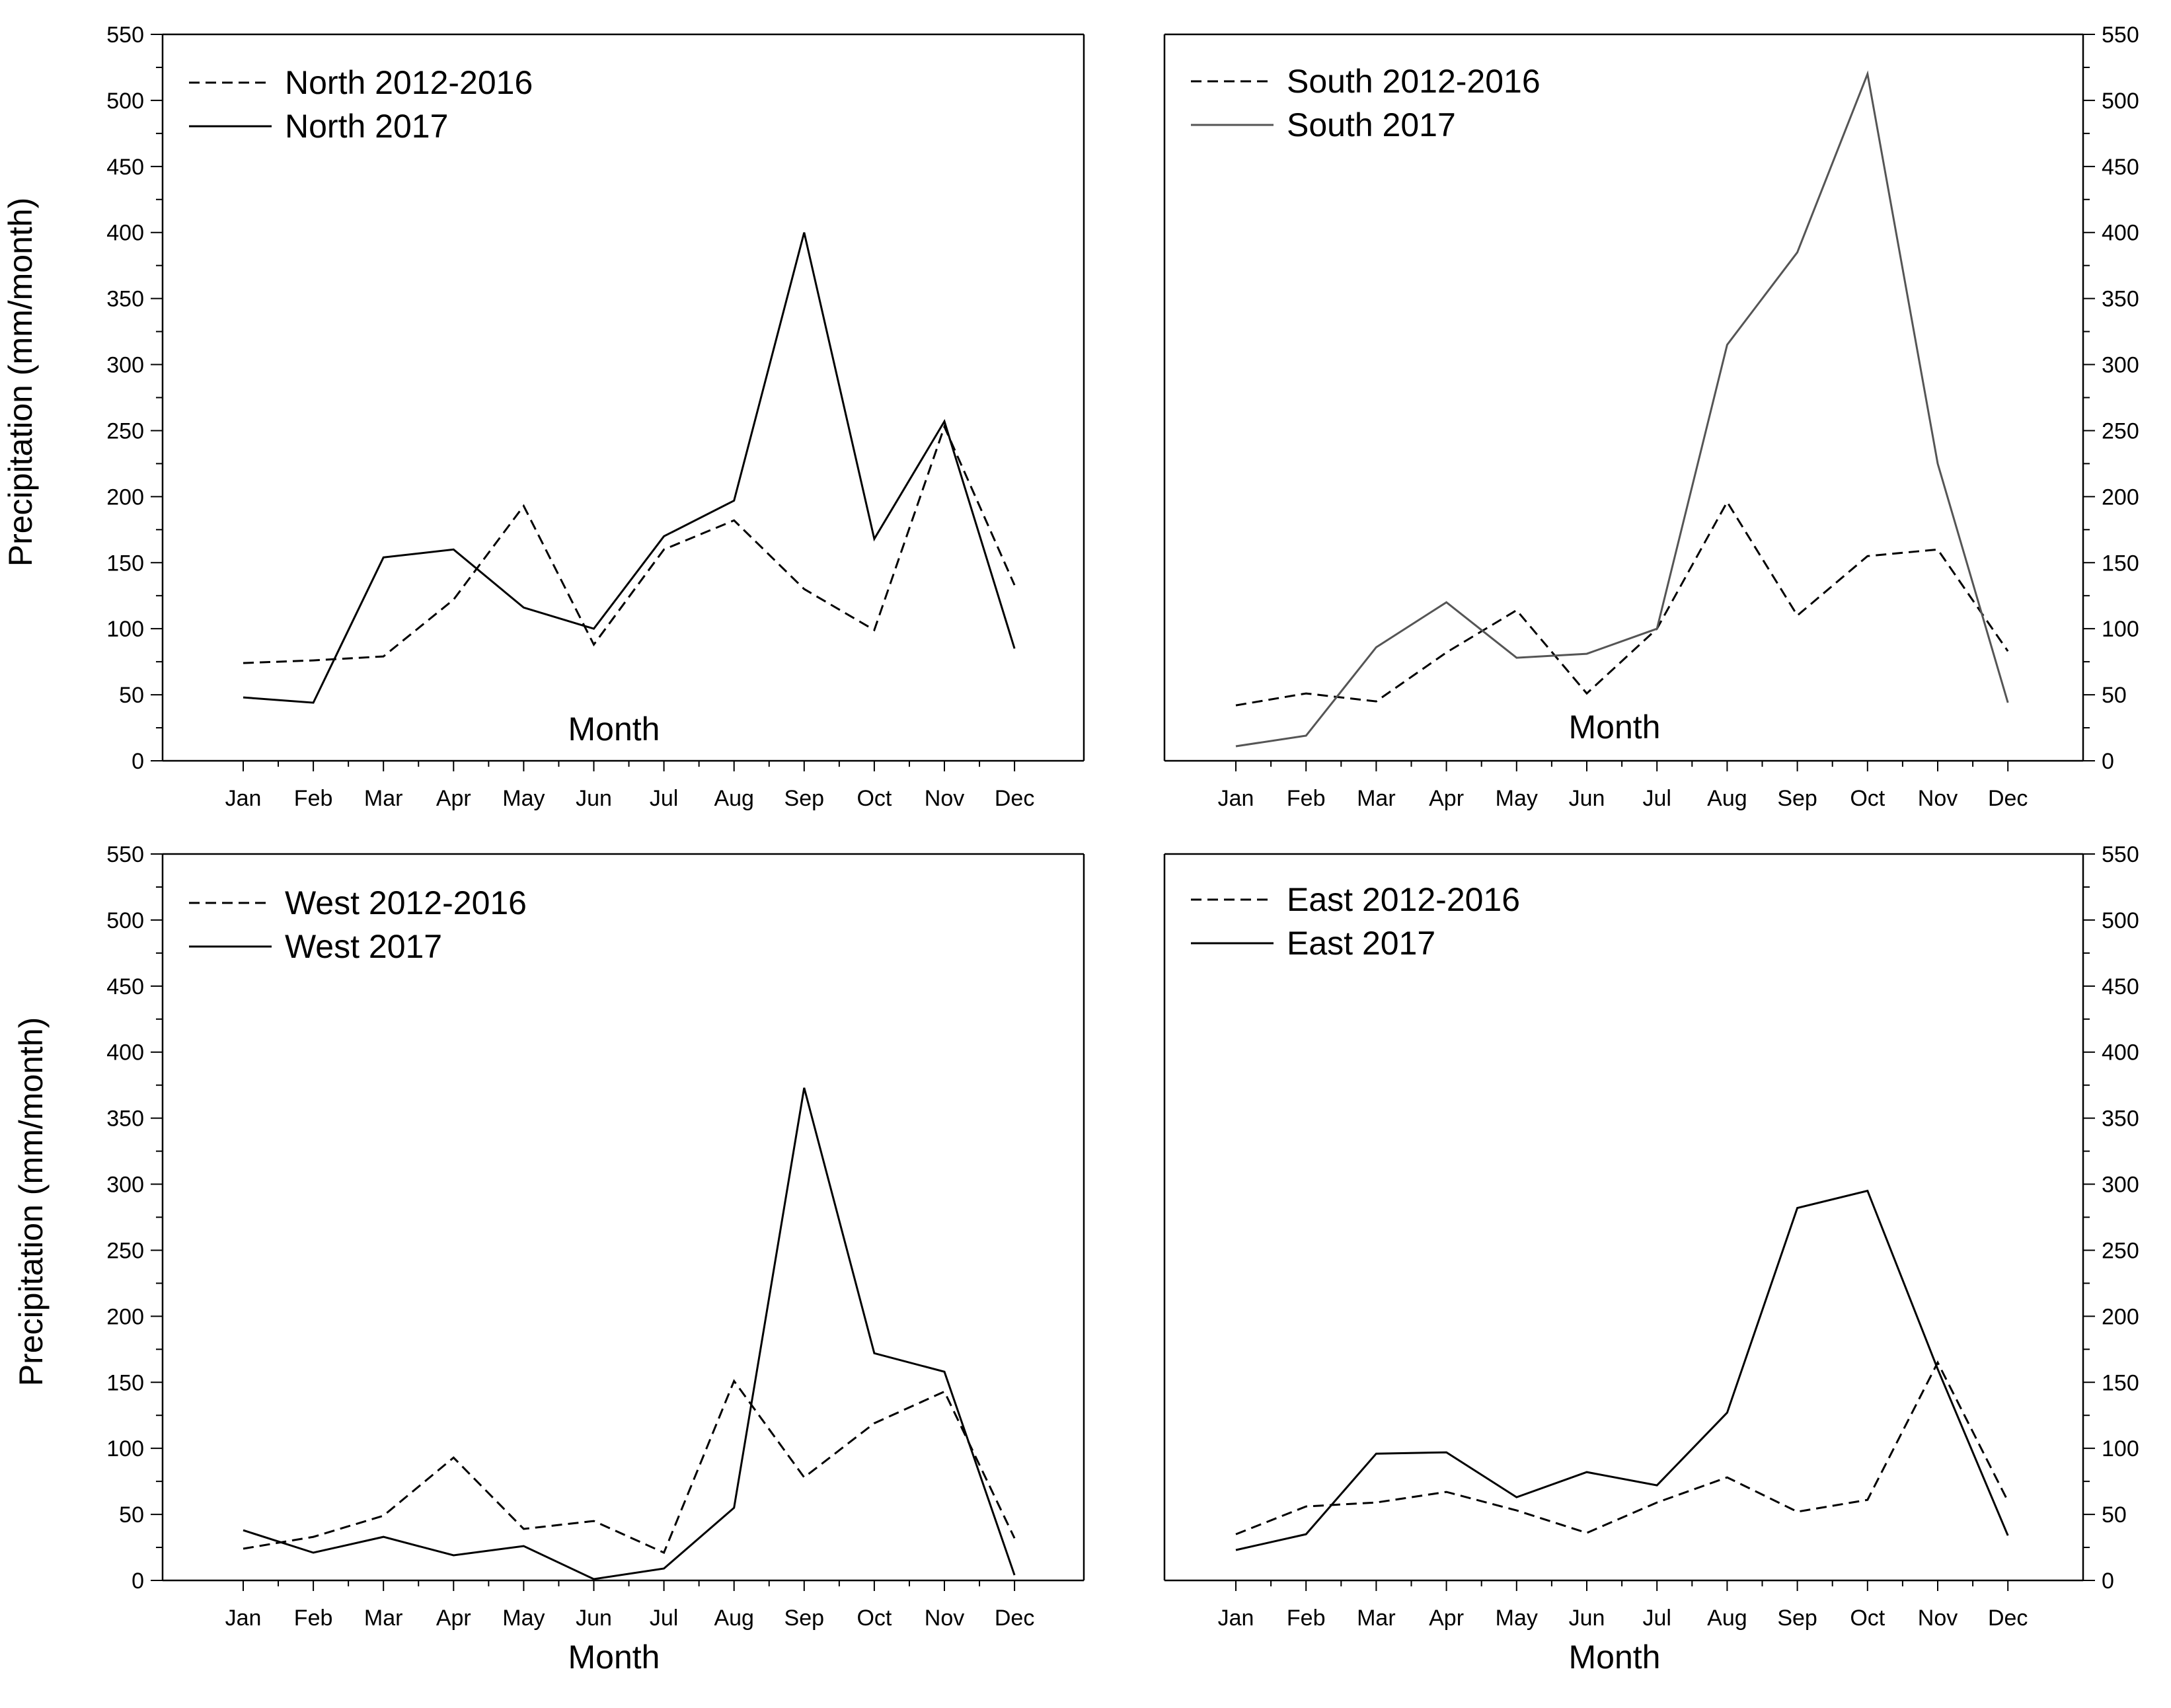  Describe the element at coordinates (1938, 798) in the screenshot. I see `south-x-tick-label: Nov` at that location.